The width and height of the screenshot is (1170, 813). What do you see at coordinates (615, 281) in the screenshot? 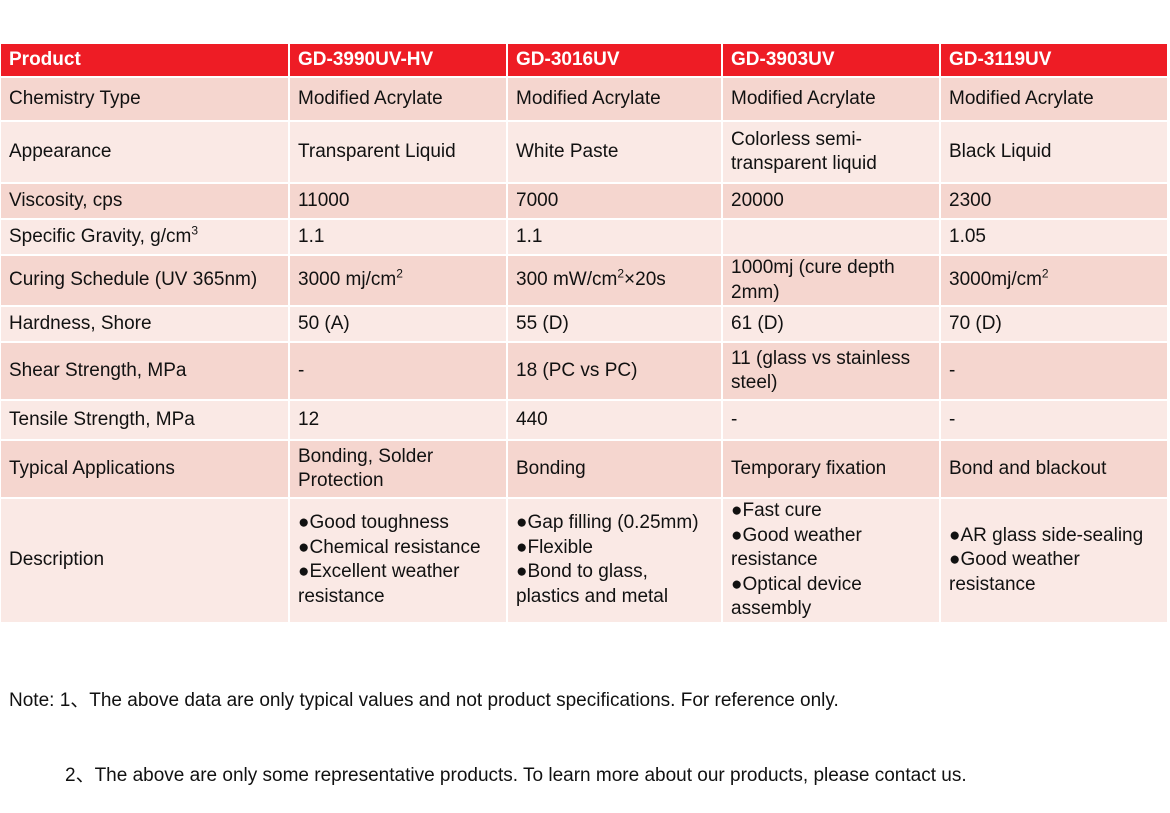
I see `table-cell: 300 mW/cm2×20s` at bounding box center [615, 281].